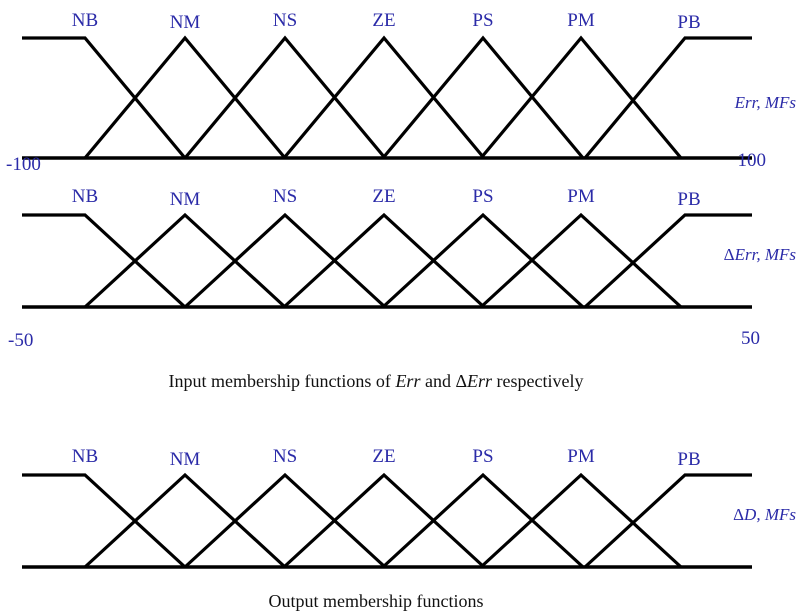 Image resolution: width=810 pixels, height=613 pixels. What do you see at coordinates (482, 456) in the screenshot?
I see `delta-d-label-ps: PS` at bounding box center [482, 456].